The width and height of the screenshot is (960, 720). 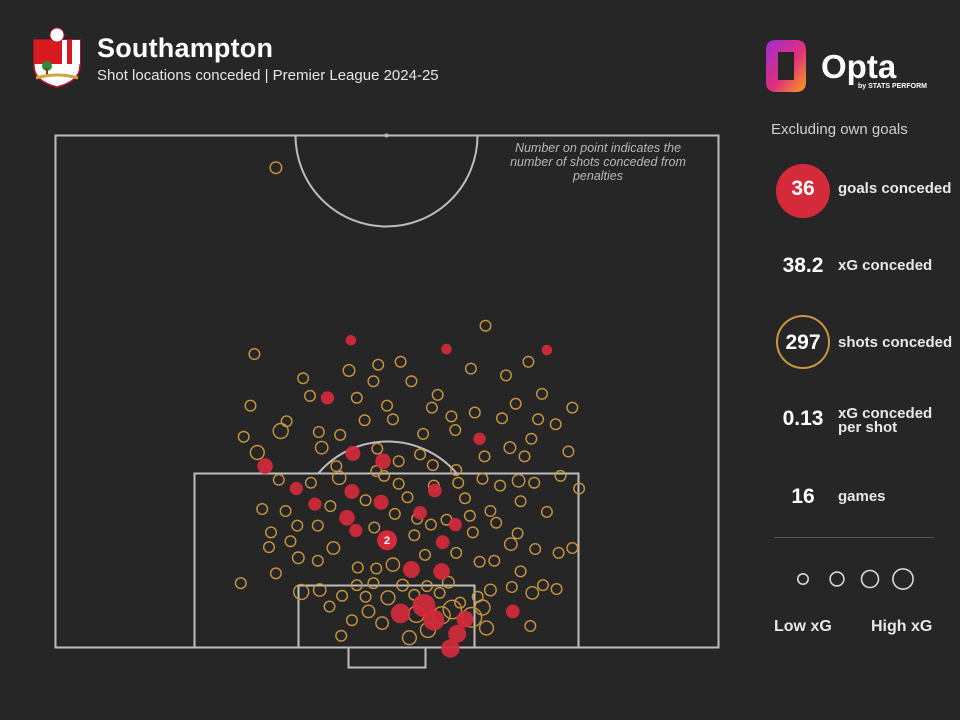 What do you see at coordinates (386, 616) in the screenshot?
I see `six-yard-box` at bounding box center [386, 616].